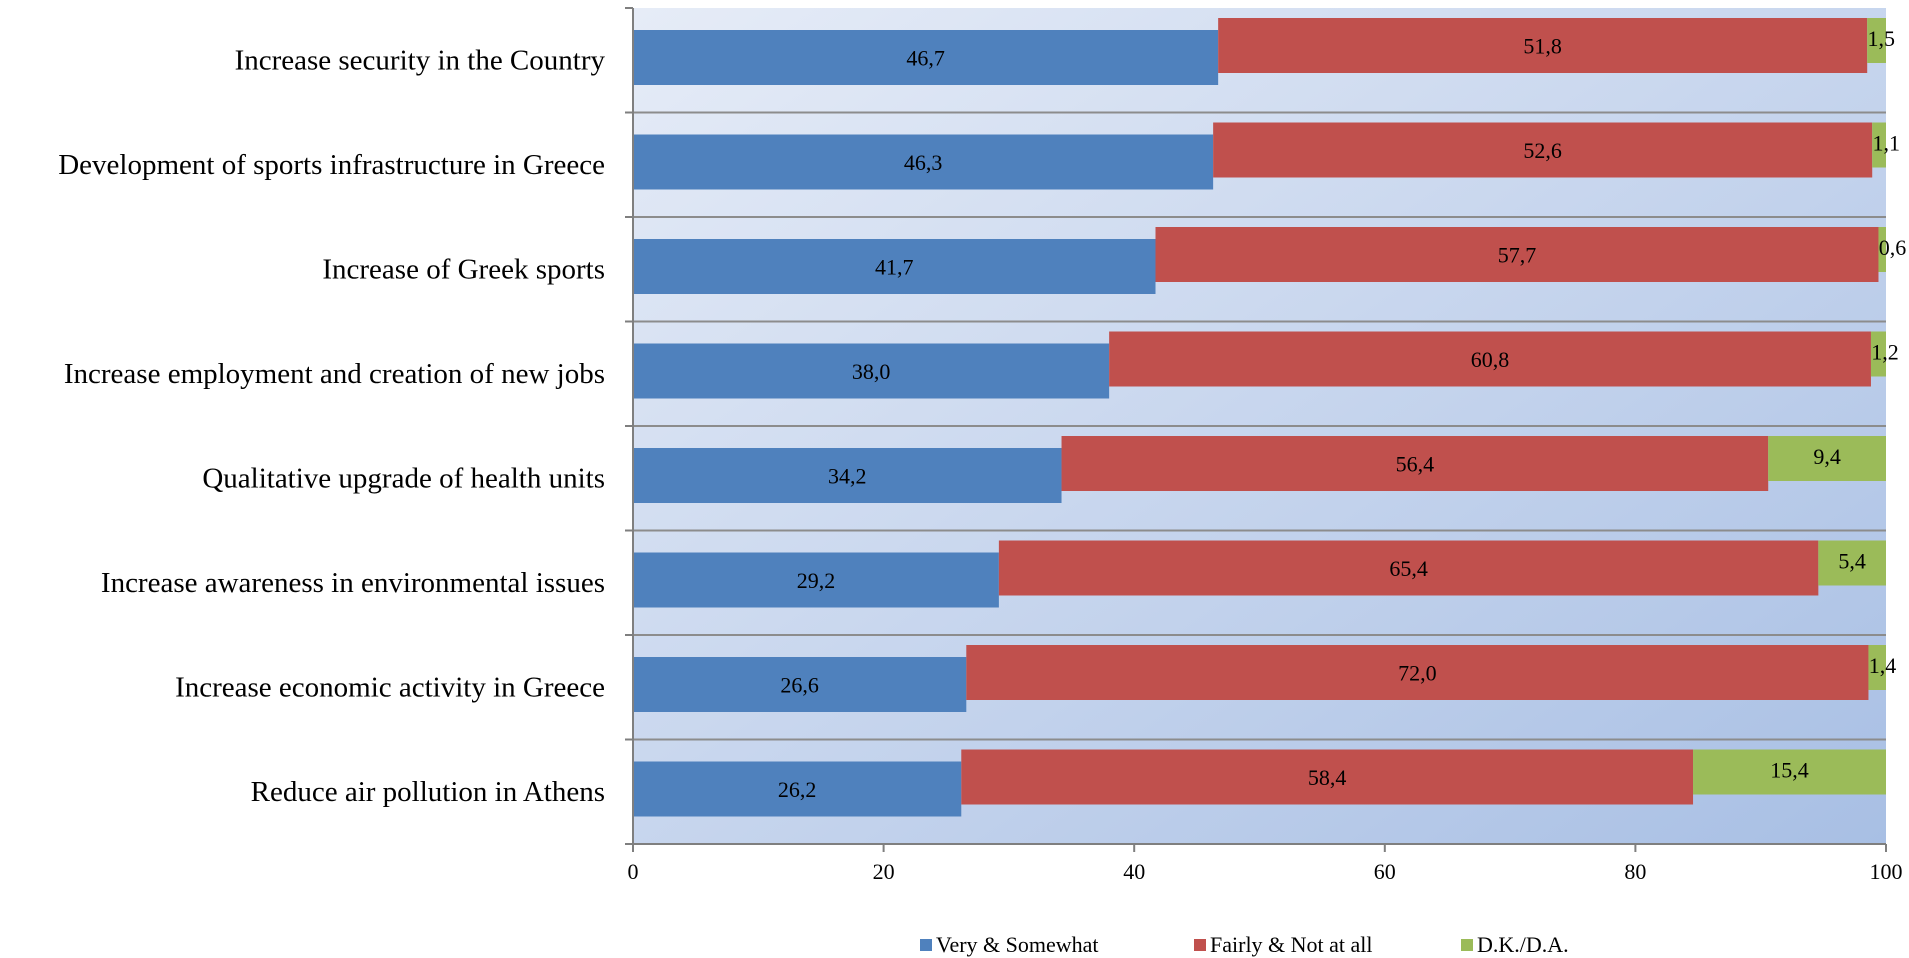  What do you see at coordinates (1885, 352) in the screenshot?
I see `data-label: 1,2` at bounding box center [1885, 352].